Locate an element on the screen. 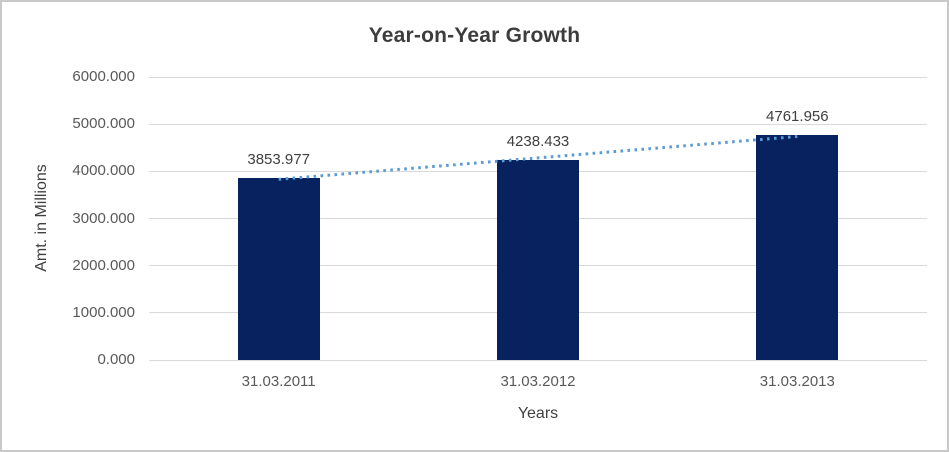 The image size is (949, 452). trendline is located at coordinates (538, 157).